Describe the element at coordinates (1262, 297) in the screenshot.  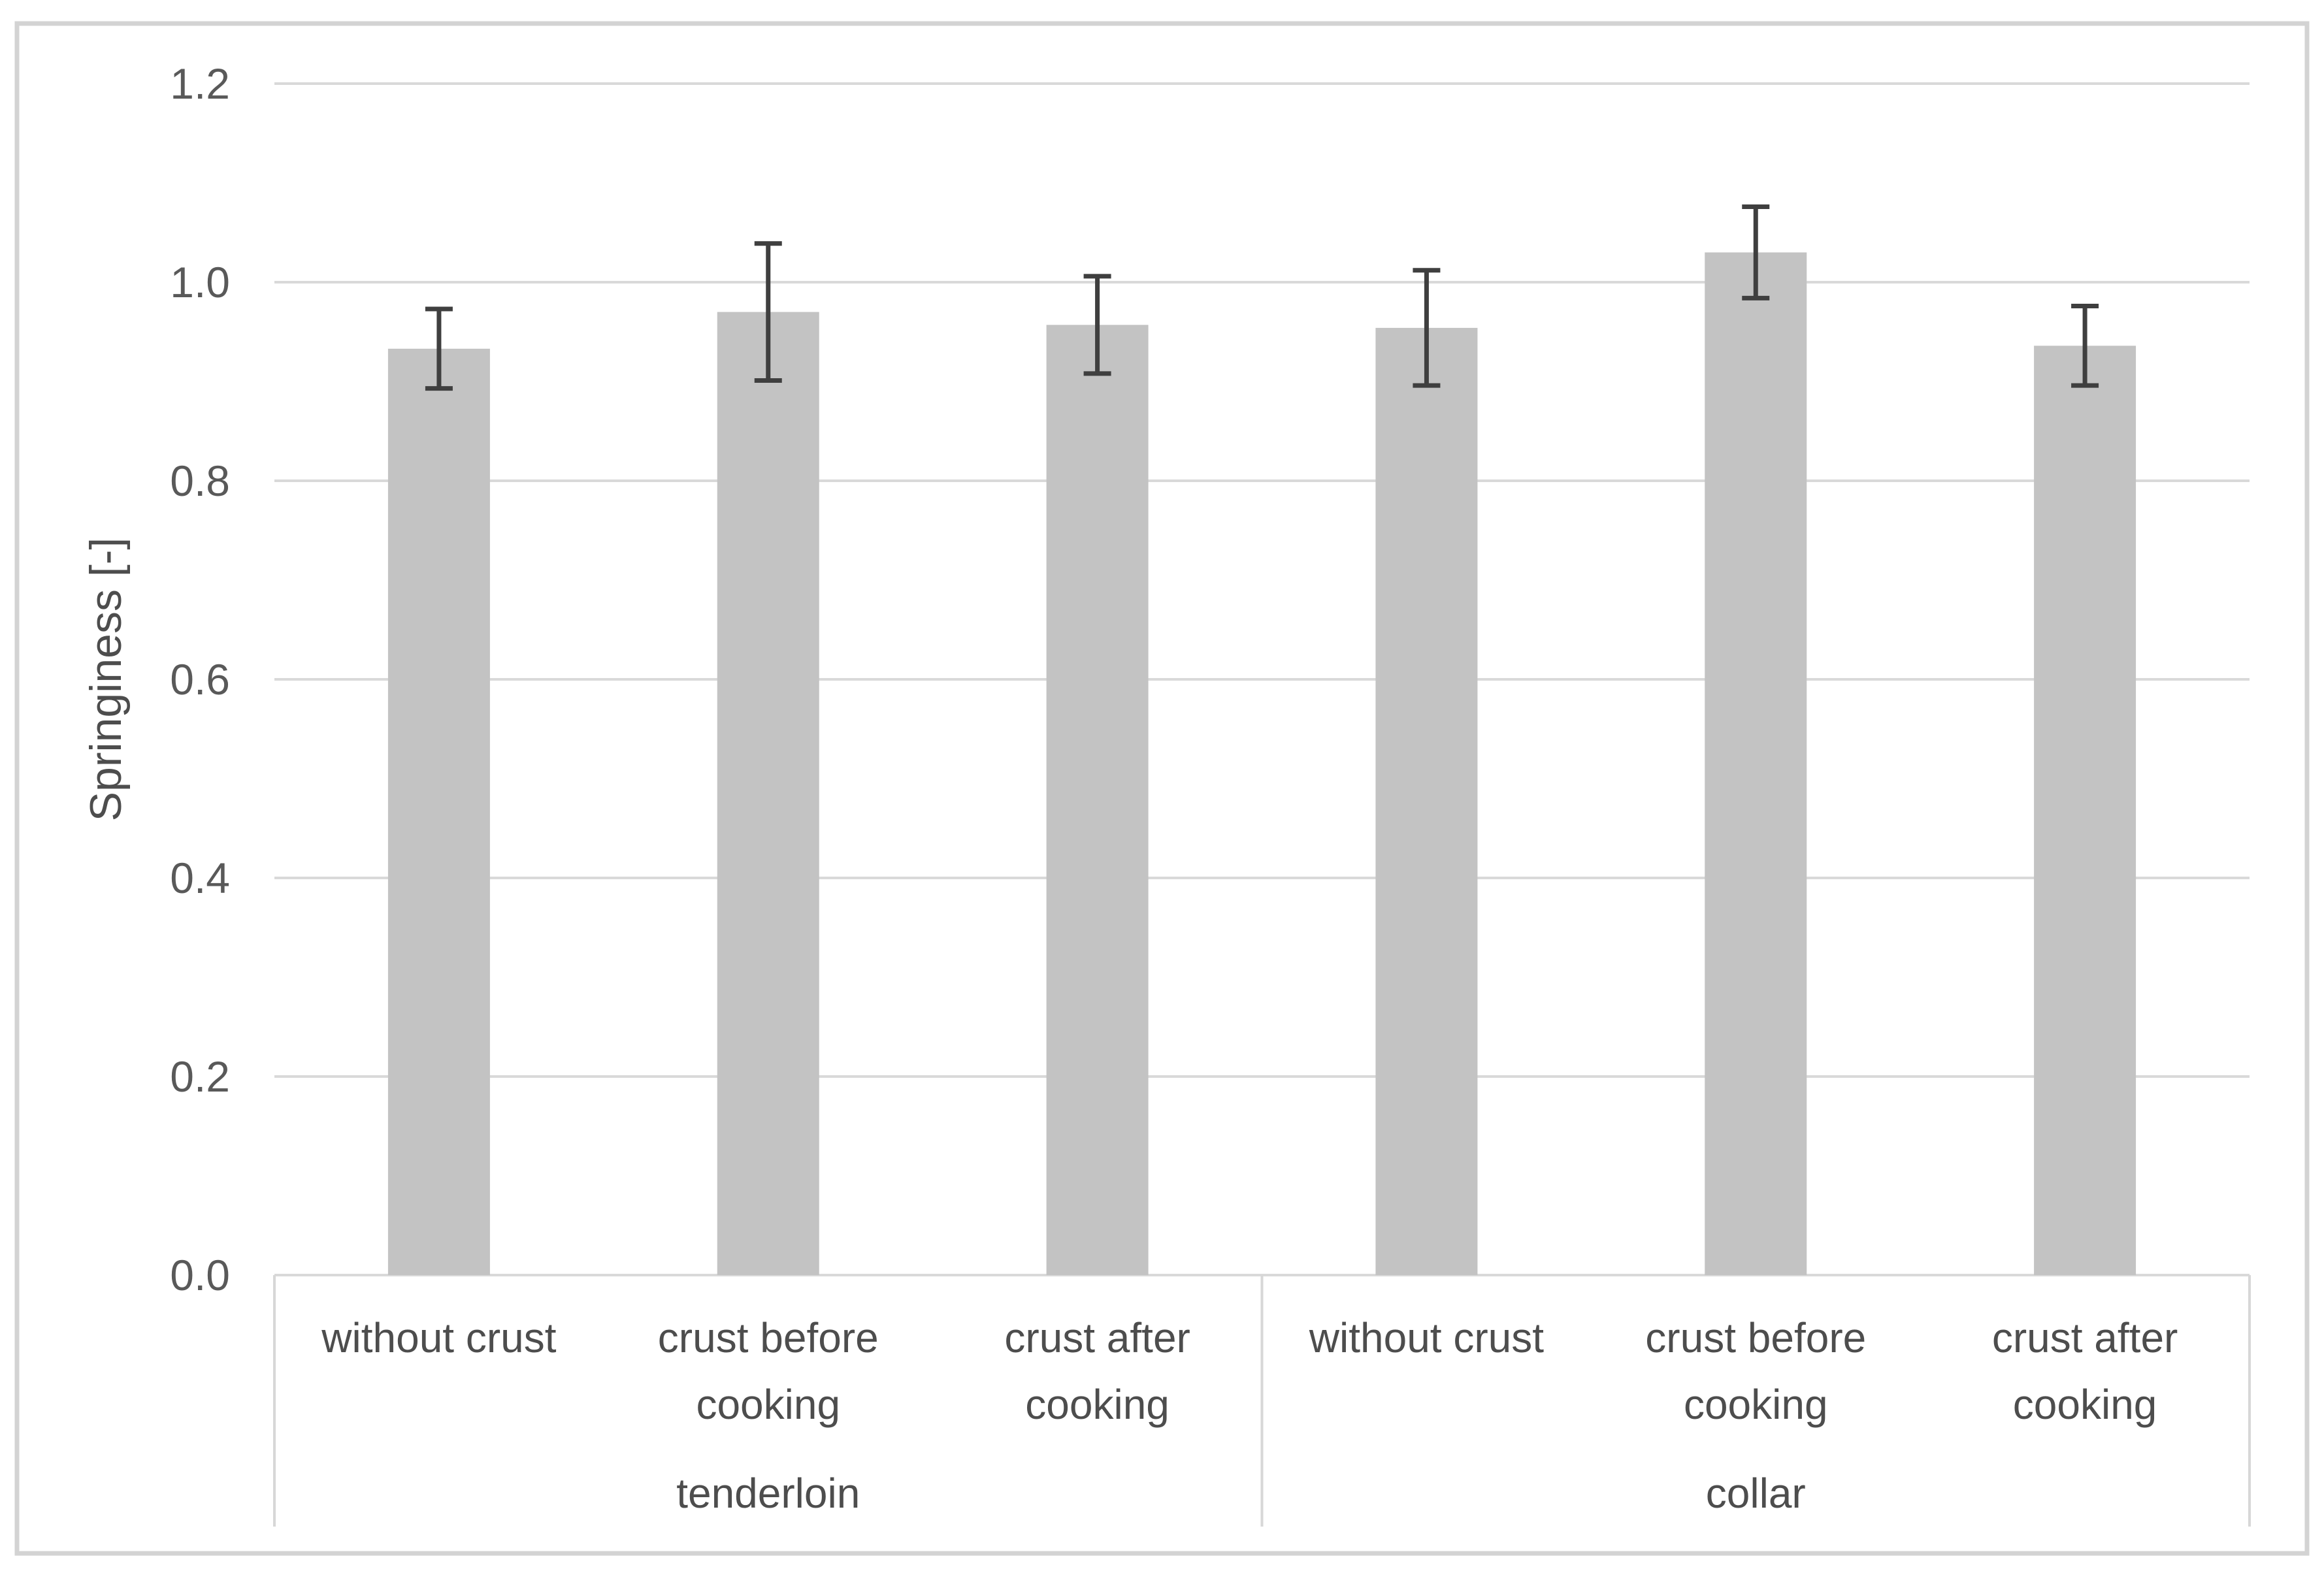
I see `error-bars` at that location.